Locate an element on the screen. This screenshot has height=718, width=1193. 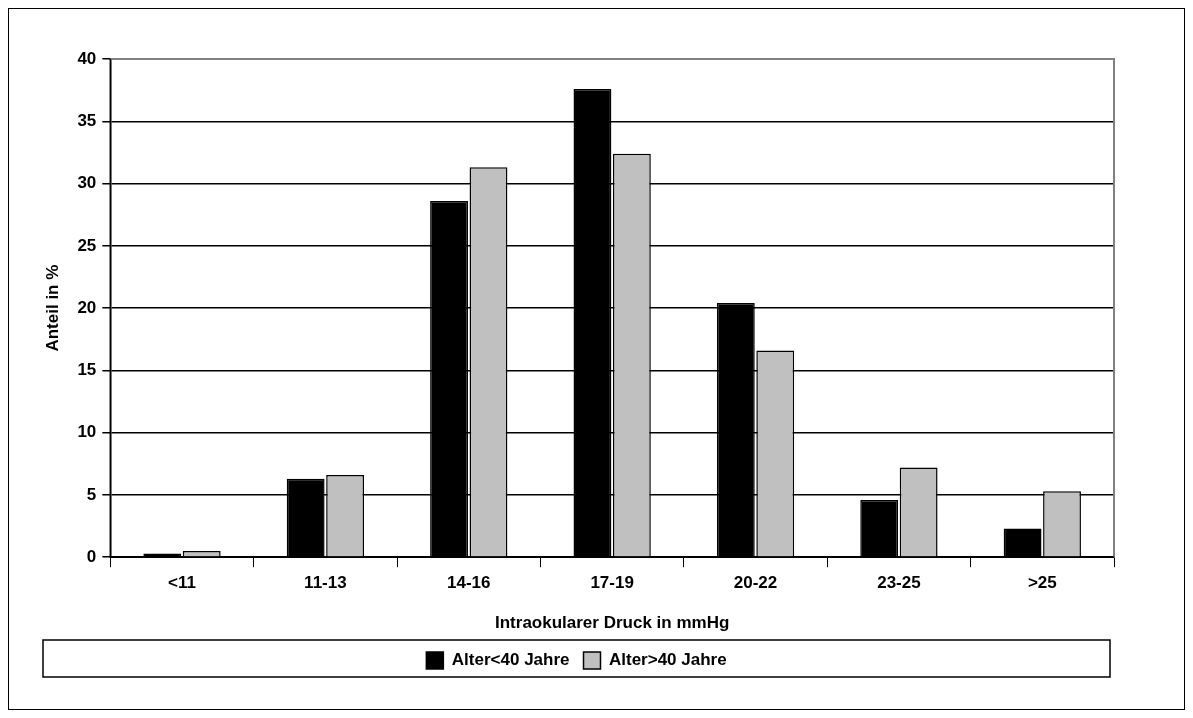
legend-label: Alter<40 Jahre is located at coordinates (510, 660).